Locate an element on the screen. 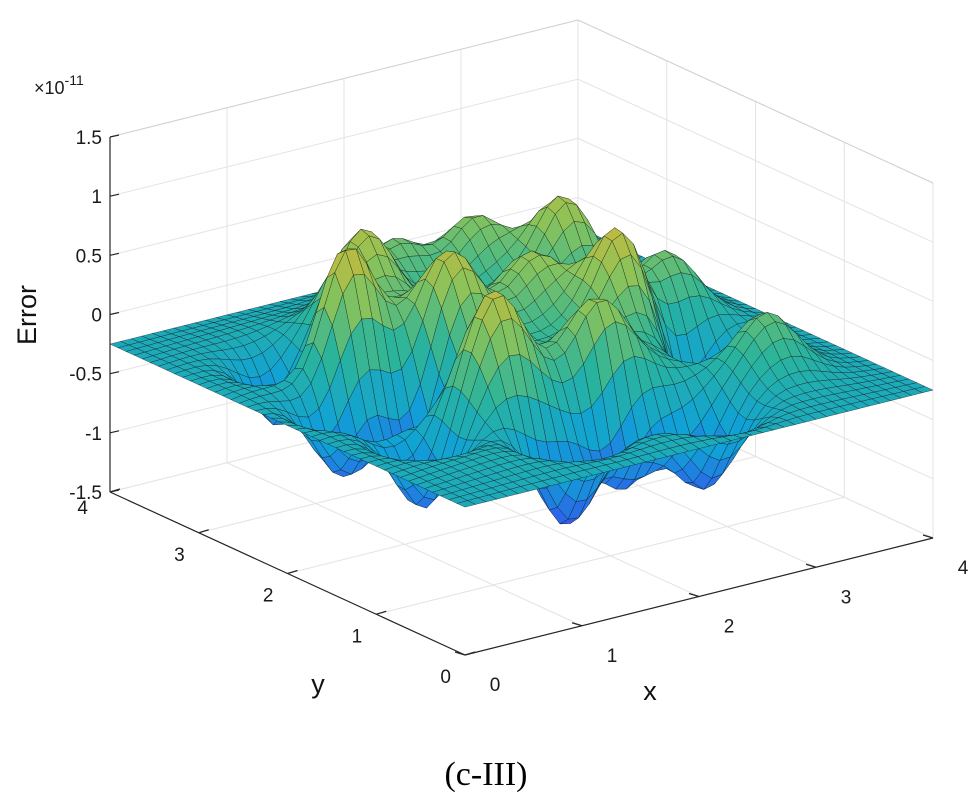 The height and width of the screenshot is (803, 971). x-axis-label: x is located at coordinates (650, 691).